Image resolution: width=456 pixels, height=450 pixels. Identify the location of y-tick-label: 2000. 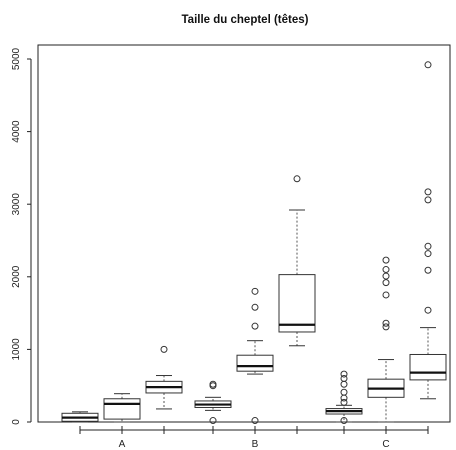
(16, 276).